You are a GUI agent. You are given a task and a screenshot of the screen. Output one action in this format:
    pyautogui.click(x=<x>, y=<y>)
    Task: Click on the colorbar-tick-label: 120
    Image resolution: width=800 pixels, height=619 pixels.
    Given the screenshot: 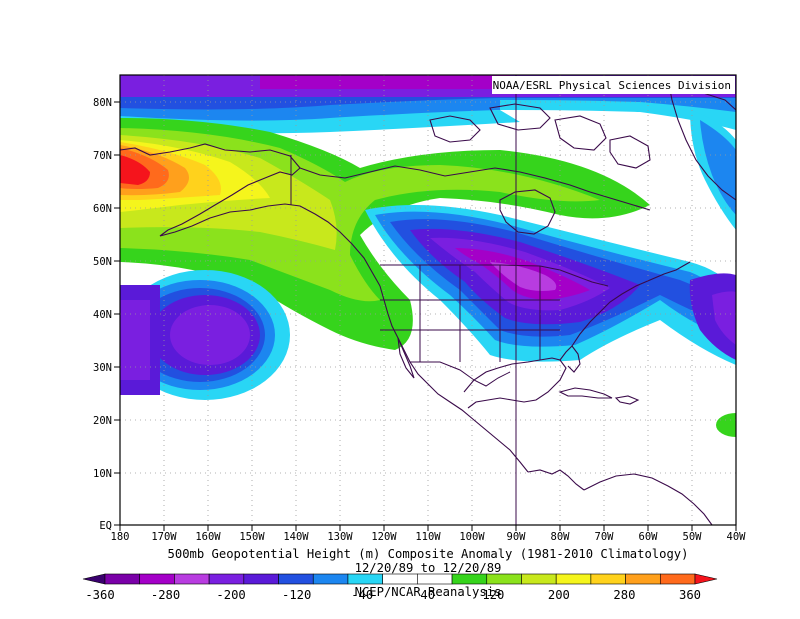 What is the action you would take?
    pyautogui.click(x=493, y=595)
    